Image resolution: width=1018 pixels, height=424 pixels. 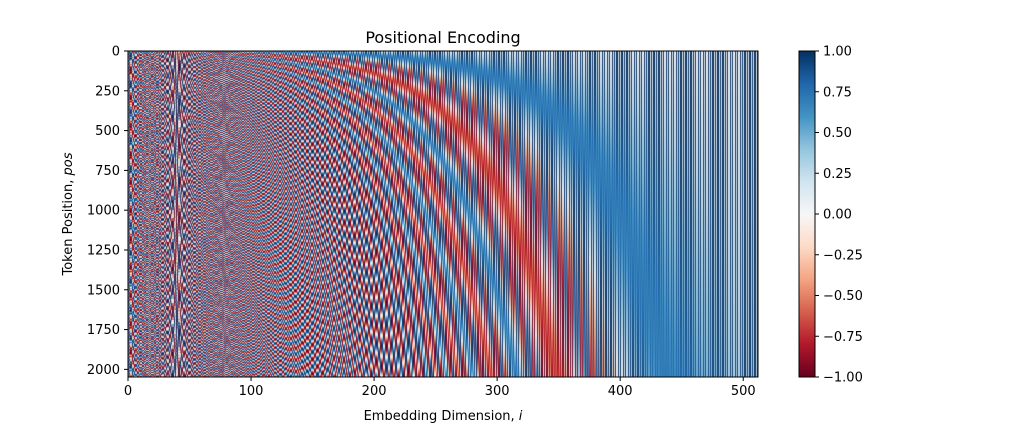 I want to click on x-tick-label: 200, so click(x=374, y=391).